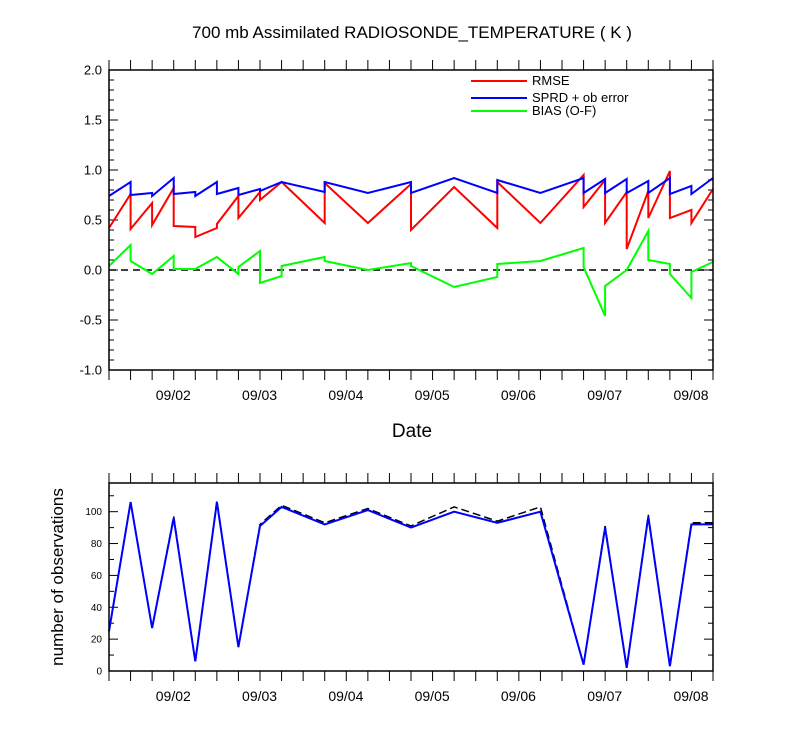 This screenshot has width=800, height=750. What do you see at coordinates (93, 270) in the screenshot?
I see `y-tick-label: 0.0` at bounding box center [93, 270].